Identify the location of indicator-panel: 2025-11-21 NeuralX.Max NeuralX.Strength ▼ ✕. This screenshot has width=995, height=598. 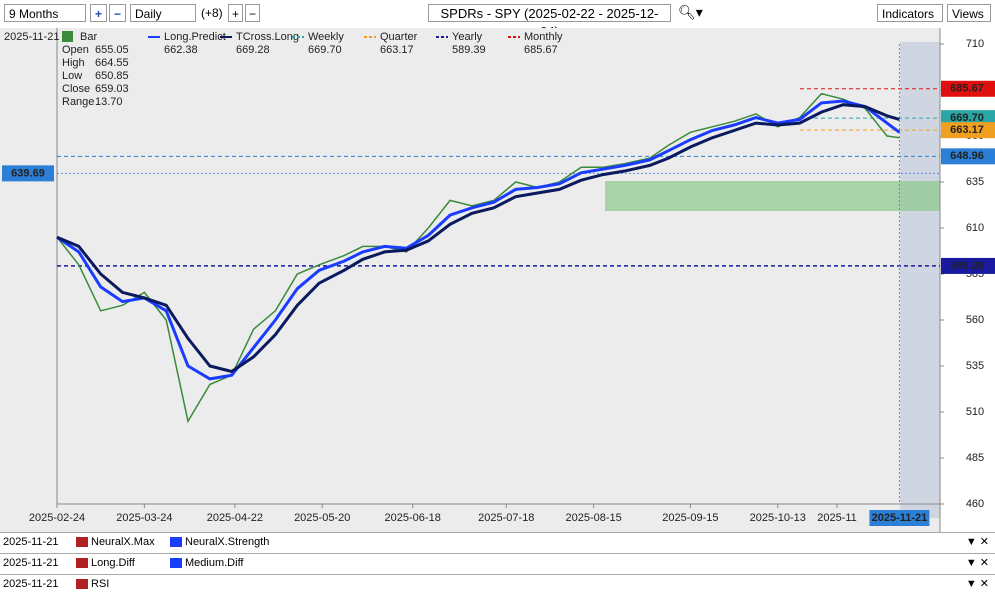
(497, 542).